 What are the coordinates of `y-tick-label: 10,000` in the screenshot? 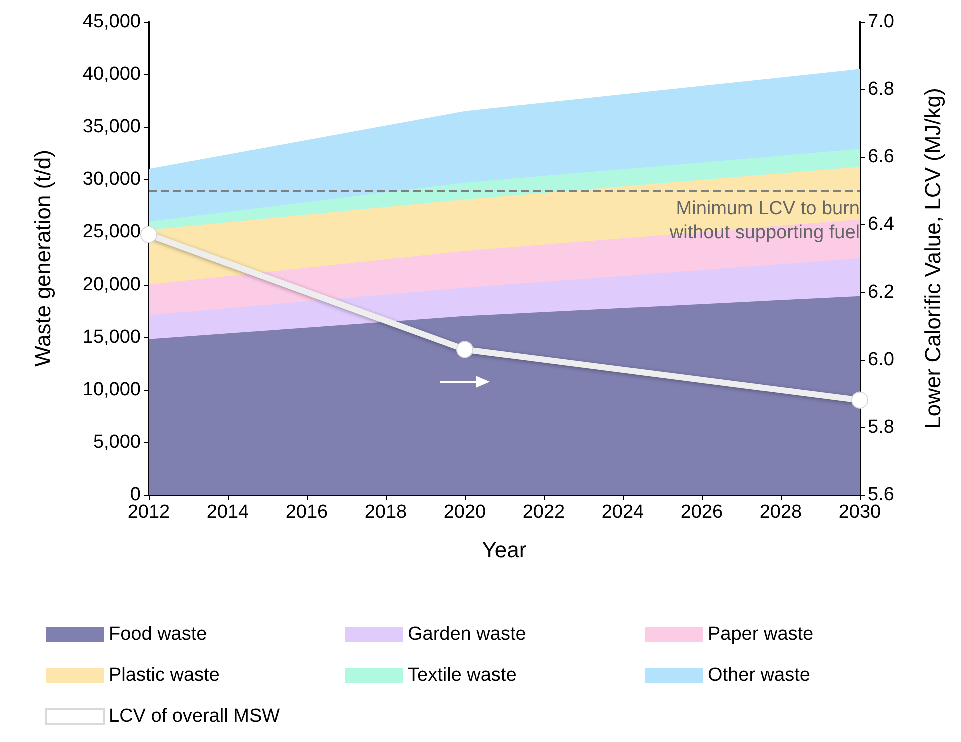 It's located at (111, 389).